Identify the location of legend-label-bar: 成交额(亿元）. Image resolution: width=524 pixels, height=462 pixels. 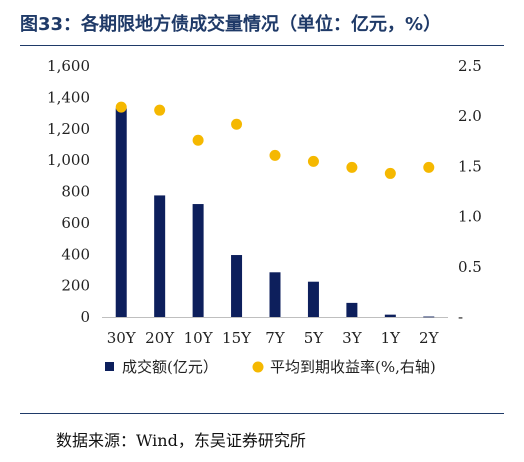
(170, 367).